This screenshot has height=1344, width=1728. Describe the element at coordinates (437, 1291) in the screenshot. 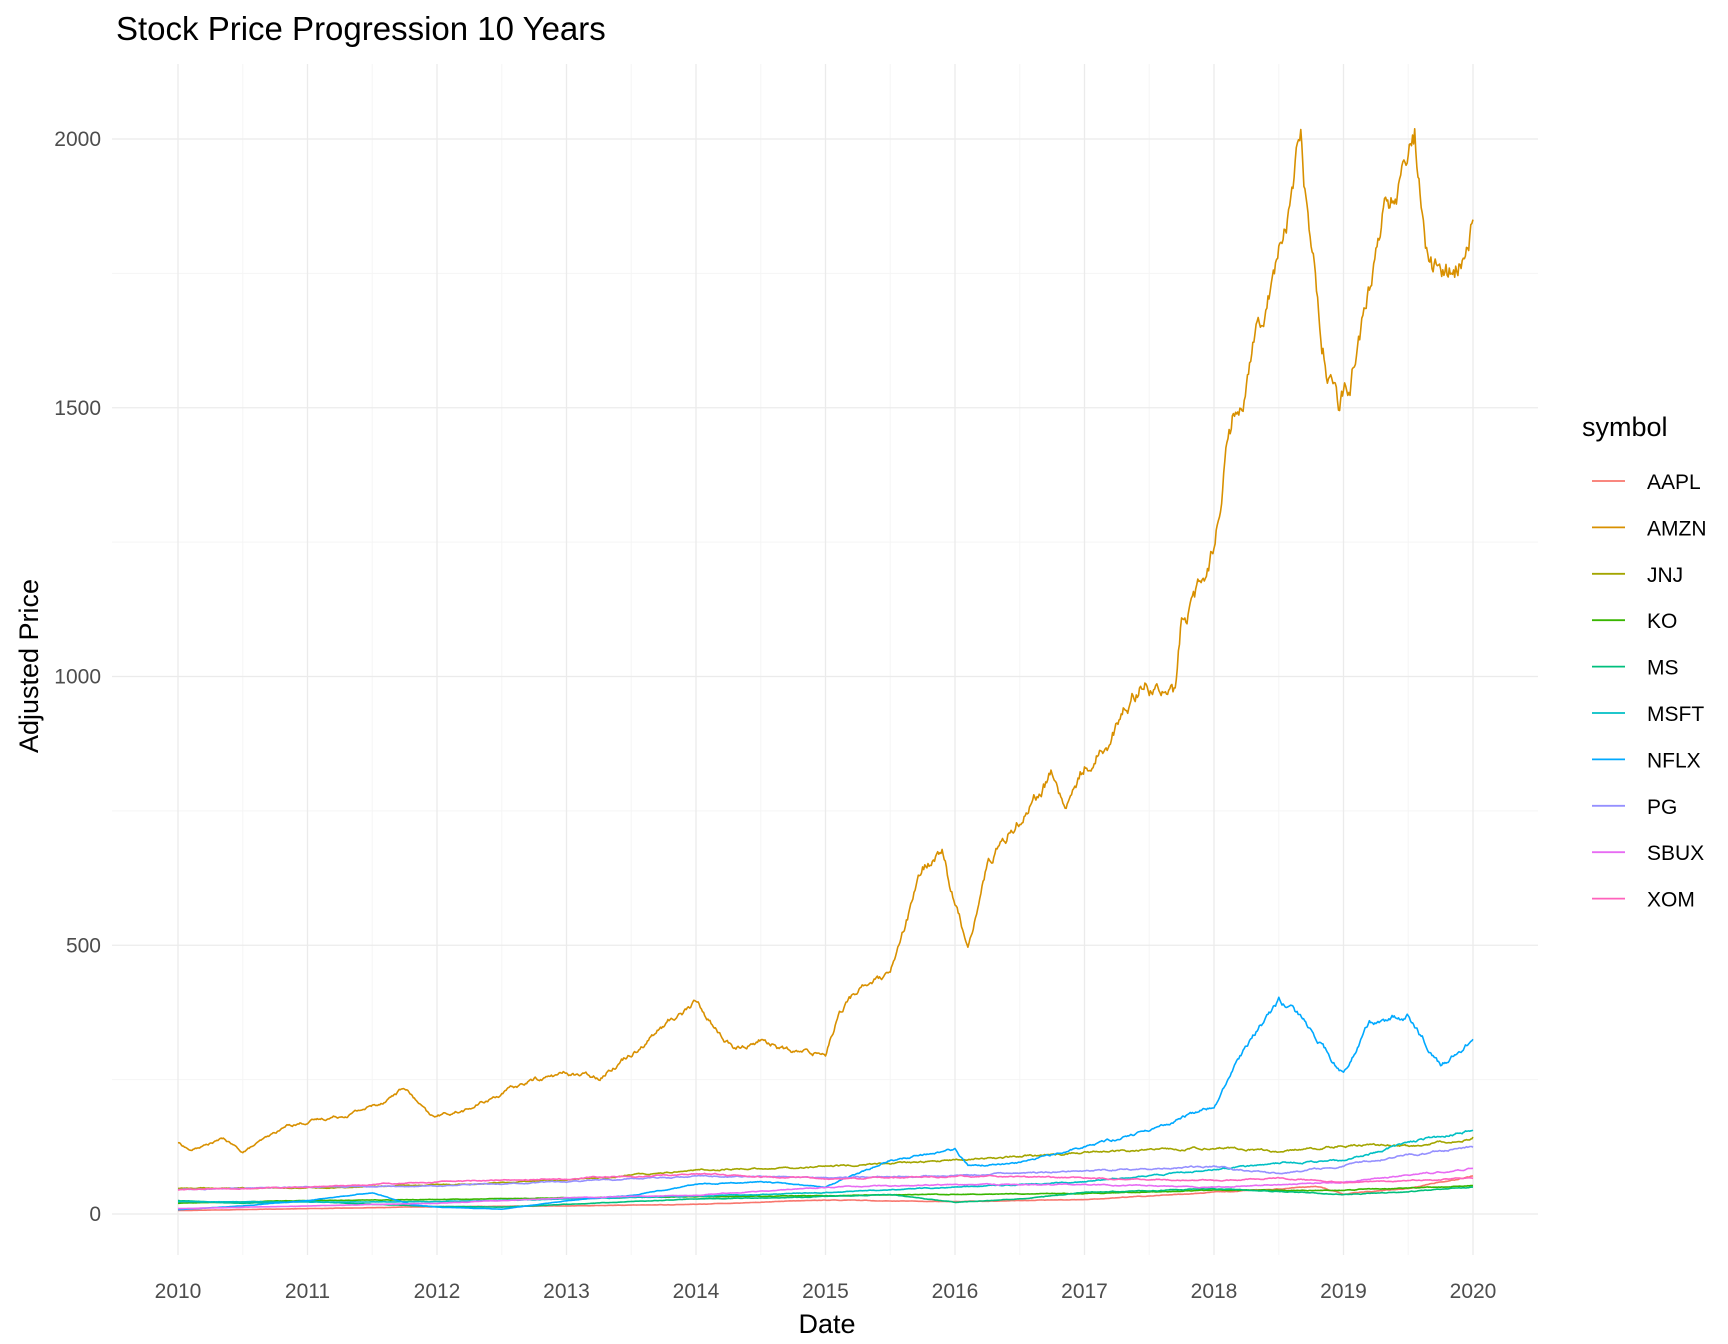

I see `x-tick-label: 2012` at that location.